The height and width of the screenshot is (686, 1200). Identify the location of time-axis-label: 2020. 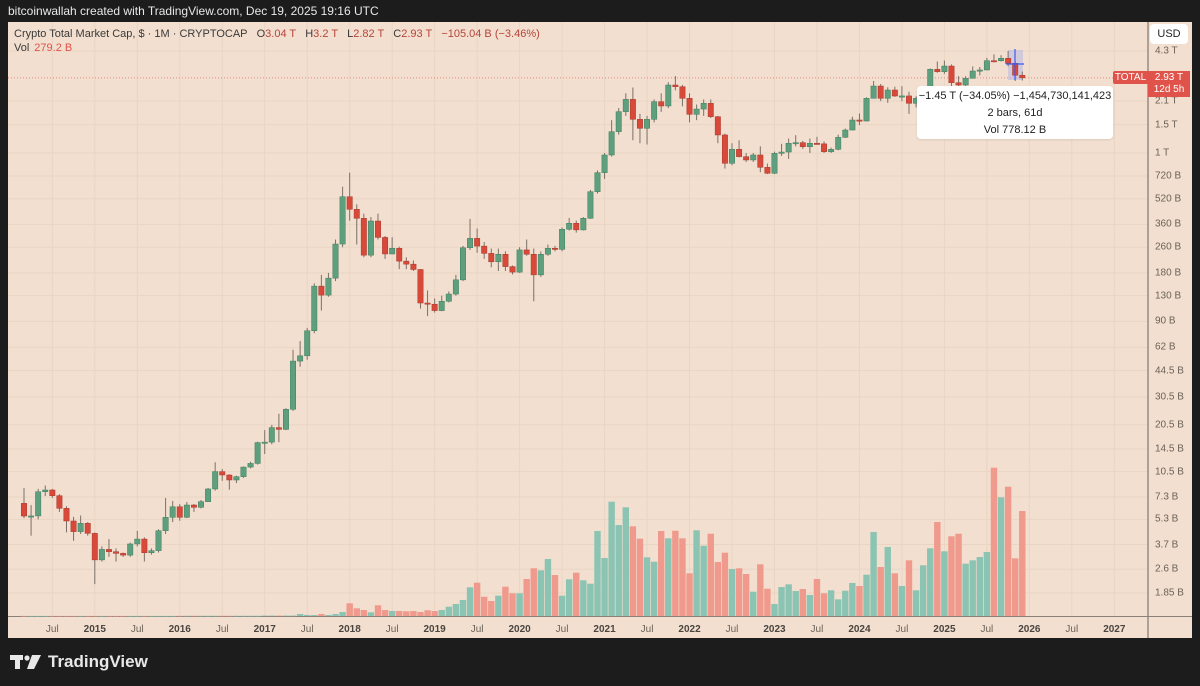
(519, 629).